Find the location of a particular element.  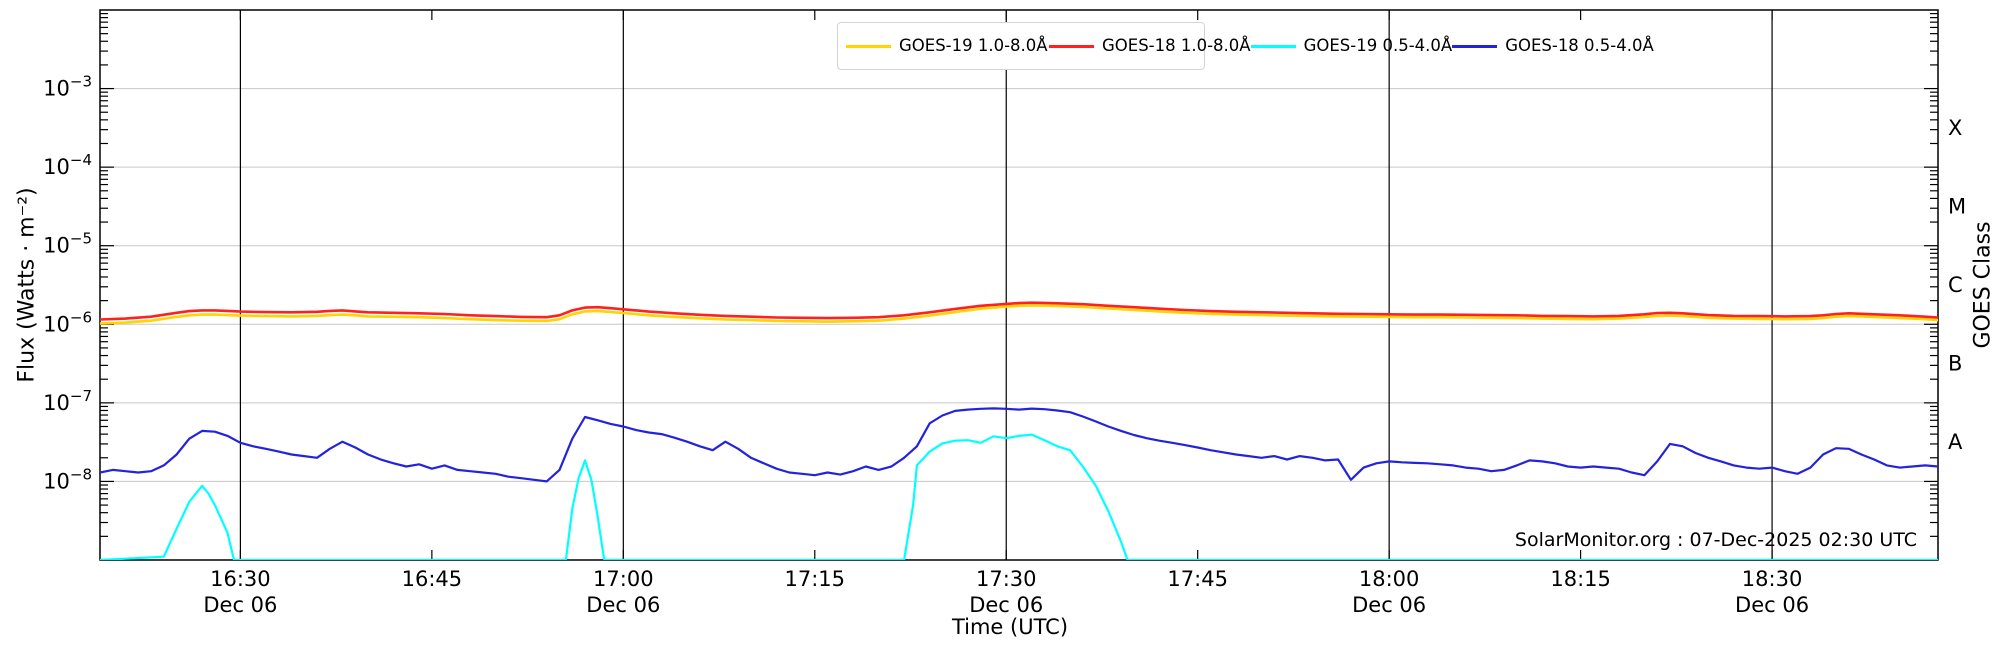

goes-class-letter-x: X is located at coordinates (1955, 128).